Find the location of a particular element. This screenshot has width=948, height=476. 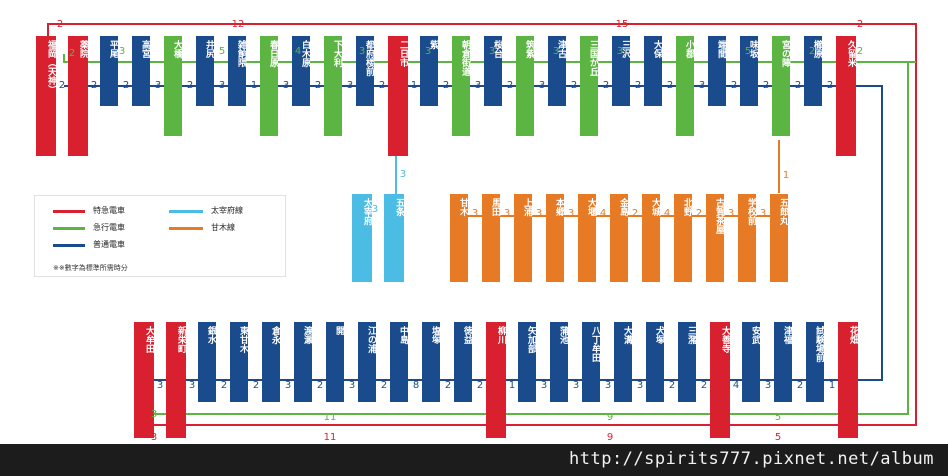

top-express-time-0: 2 is located at coordinates (72, 53).